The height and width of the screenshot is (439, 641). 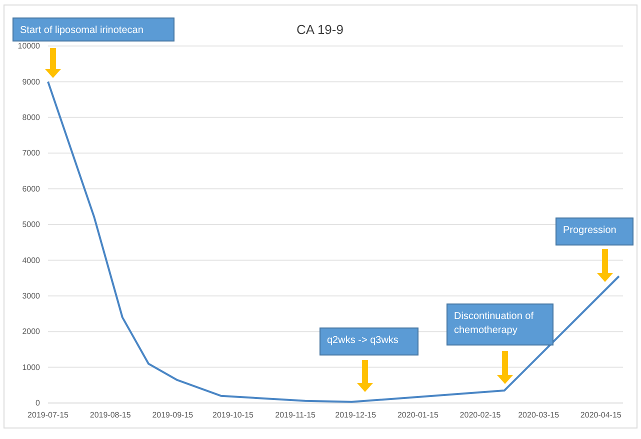 I want to click on chart-title: CA 19-9, so click(x=320, y=29).